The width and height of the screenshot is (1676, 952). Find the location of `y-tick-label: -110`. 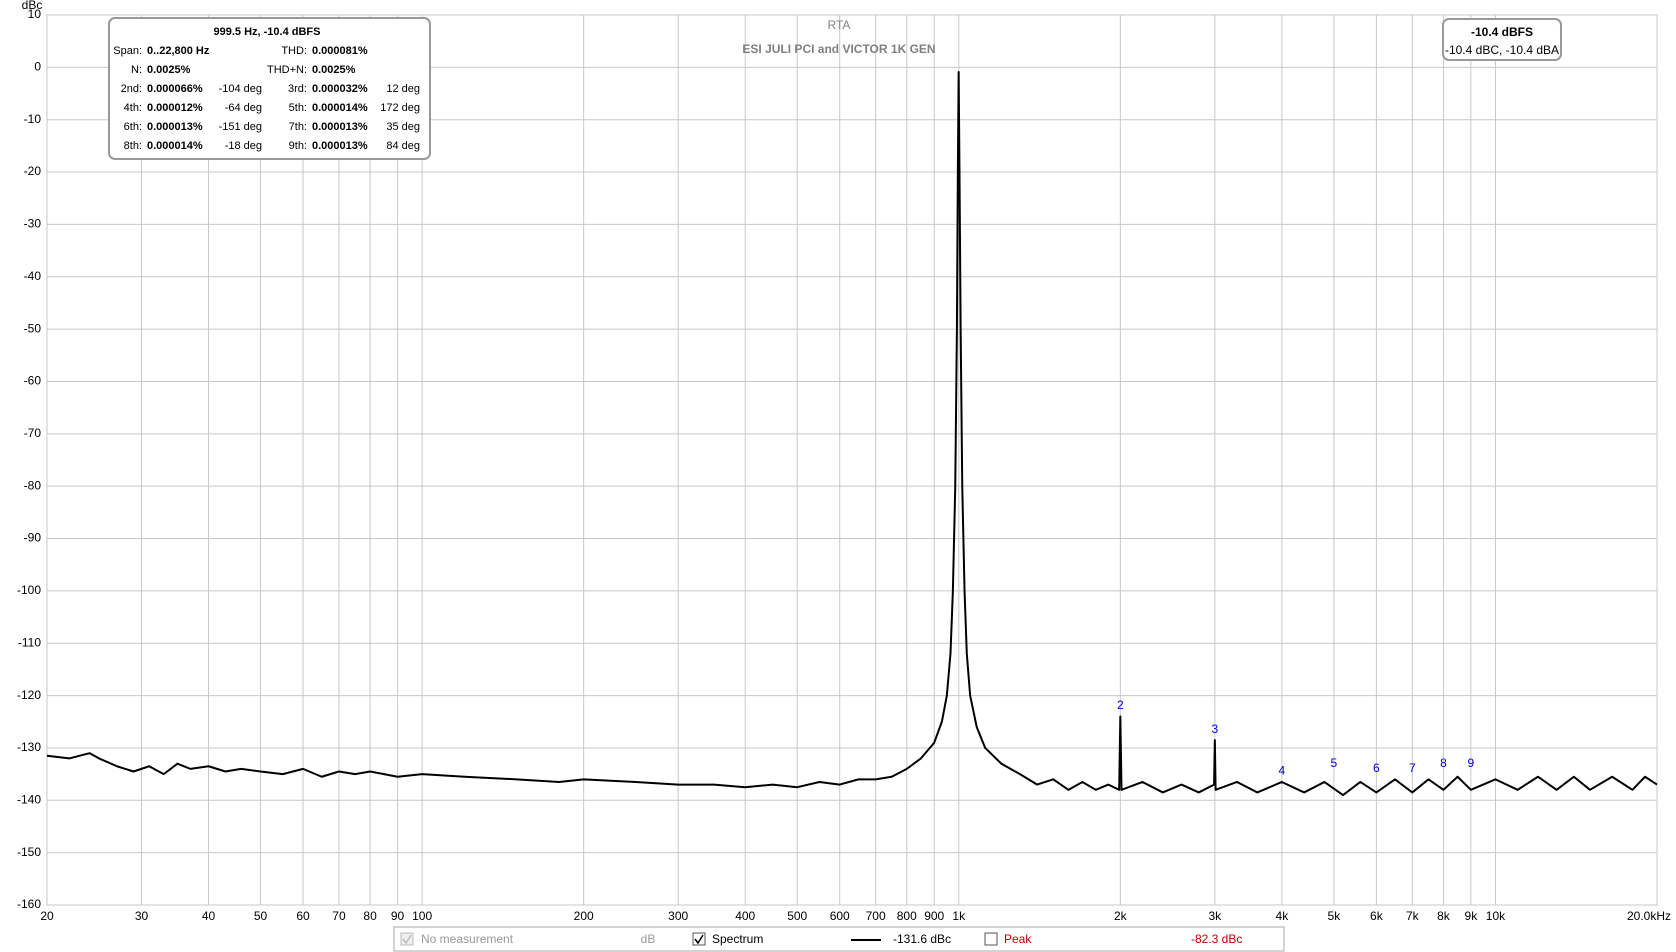

y-tick-label: -110 is located at coordinates (29, 642).